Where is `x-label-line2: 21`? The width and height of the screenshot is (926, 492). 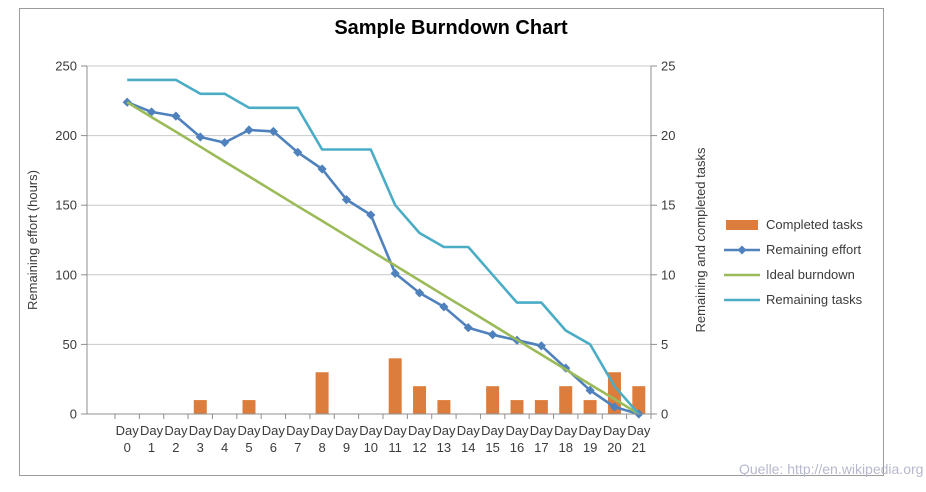
x-label-line2: 21 is located at coordinates (639, 447).